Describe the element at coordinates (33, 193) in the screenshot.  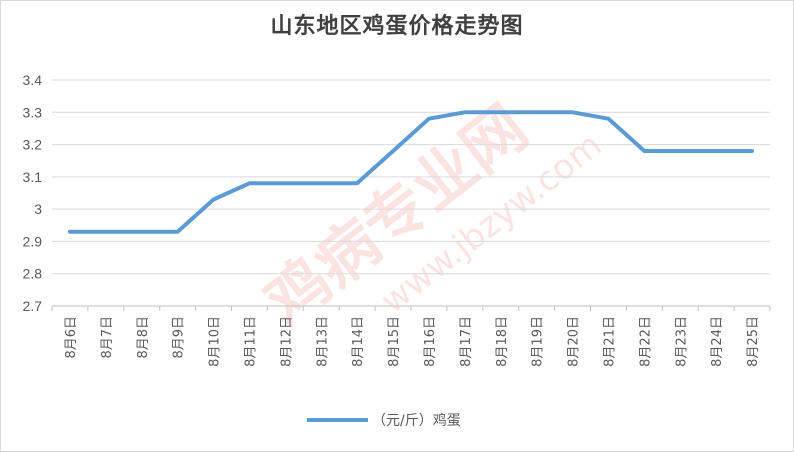
I see `y-axis: 2.7 2.8 2.9 3 3.1 3.2 3.3 3.4` at that location.